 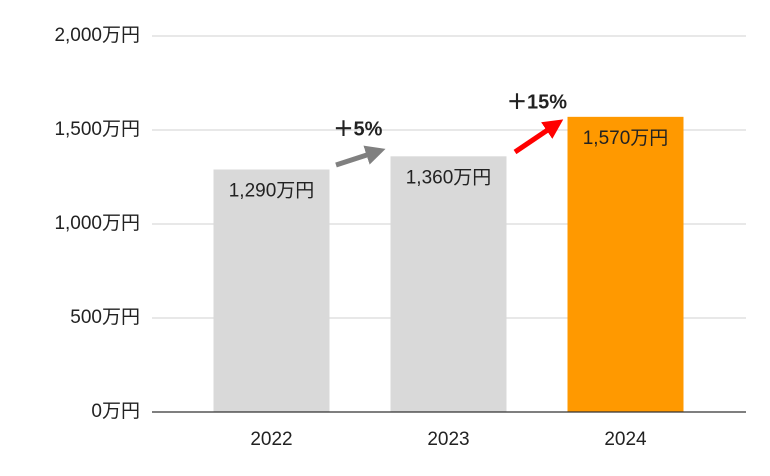 What do you see at coordinates (115, 411) in the screenshot?
I see `y-tick-label: 0万円` at bounding box center [115, 411].